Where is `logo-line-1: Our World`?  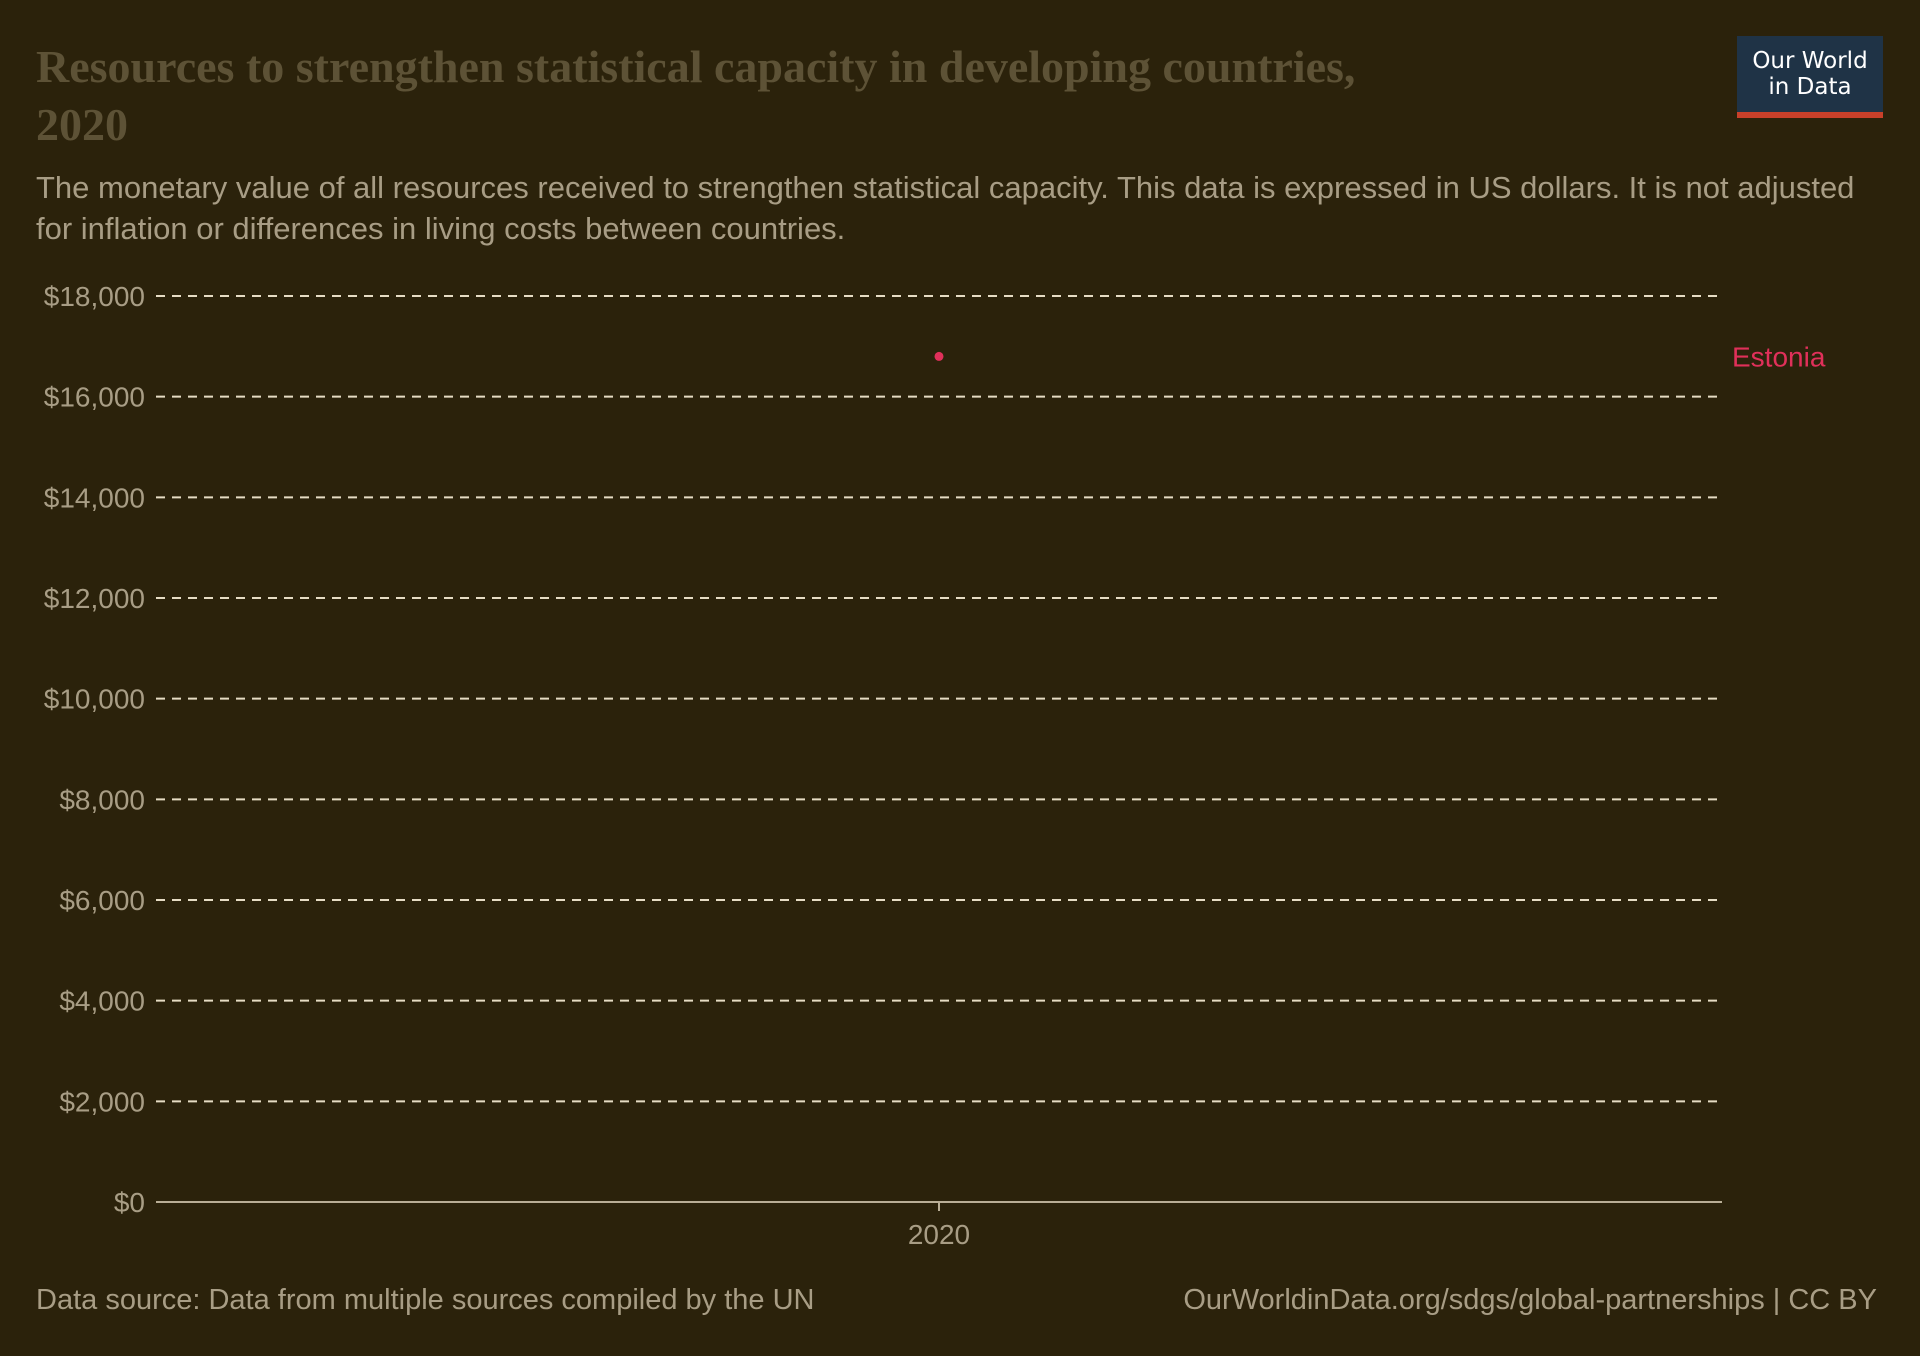 logo-line-1: Our World is located at coordinates (1810, 61).